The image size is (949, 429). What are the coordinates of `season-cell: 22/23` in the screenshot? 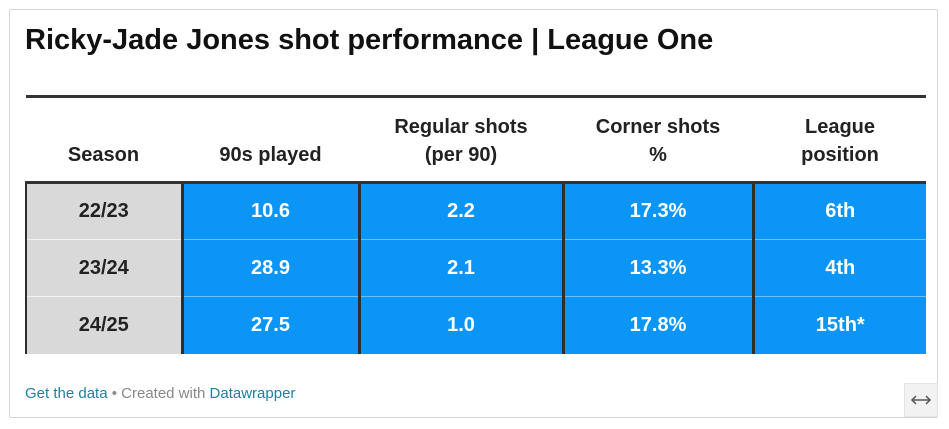 It's located at (103, 211).